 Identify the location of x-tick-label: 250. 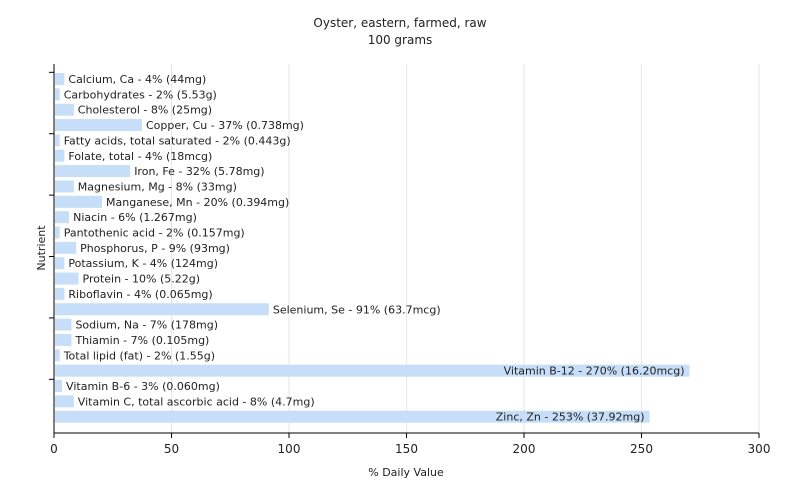
(641, 449).